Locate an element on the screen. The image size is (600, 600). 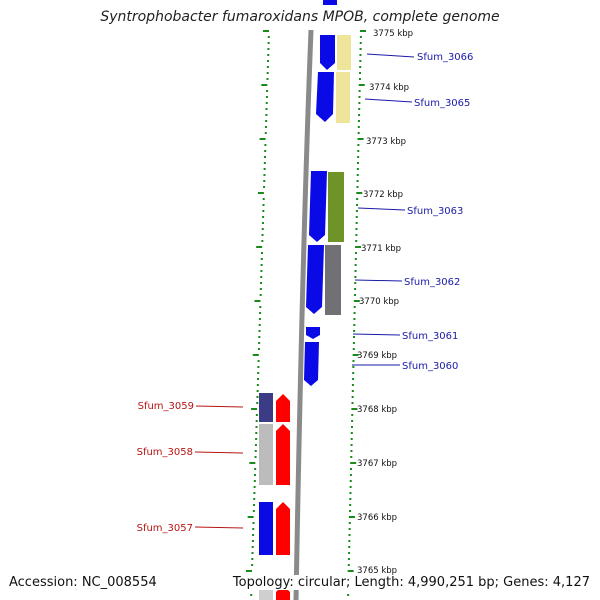
gene-sfum-3058-reverse is located at coordinates (283, 454).